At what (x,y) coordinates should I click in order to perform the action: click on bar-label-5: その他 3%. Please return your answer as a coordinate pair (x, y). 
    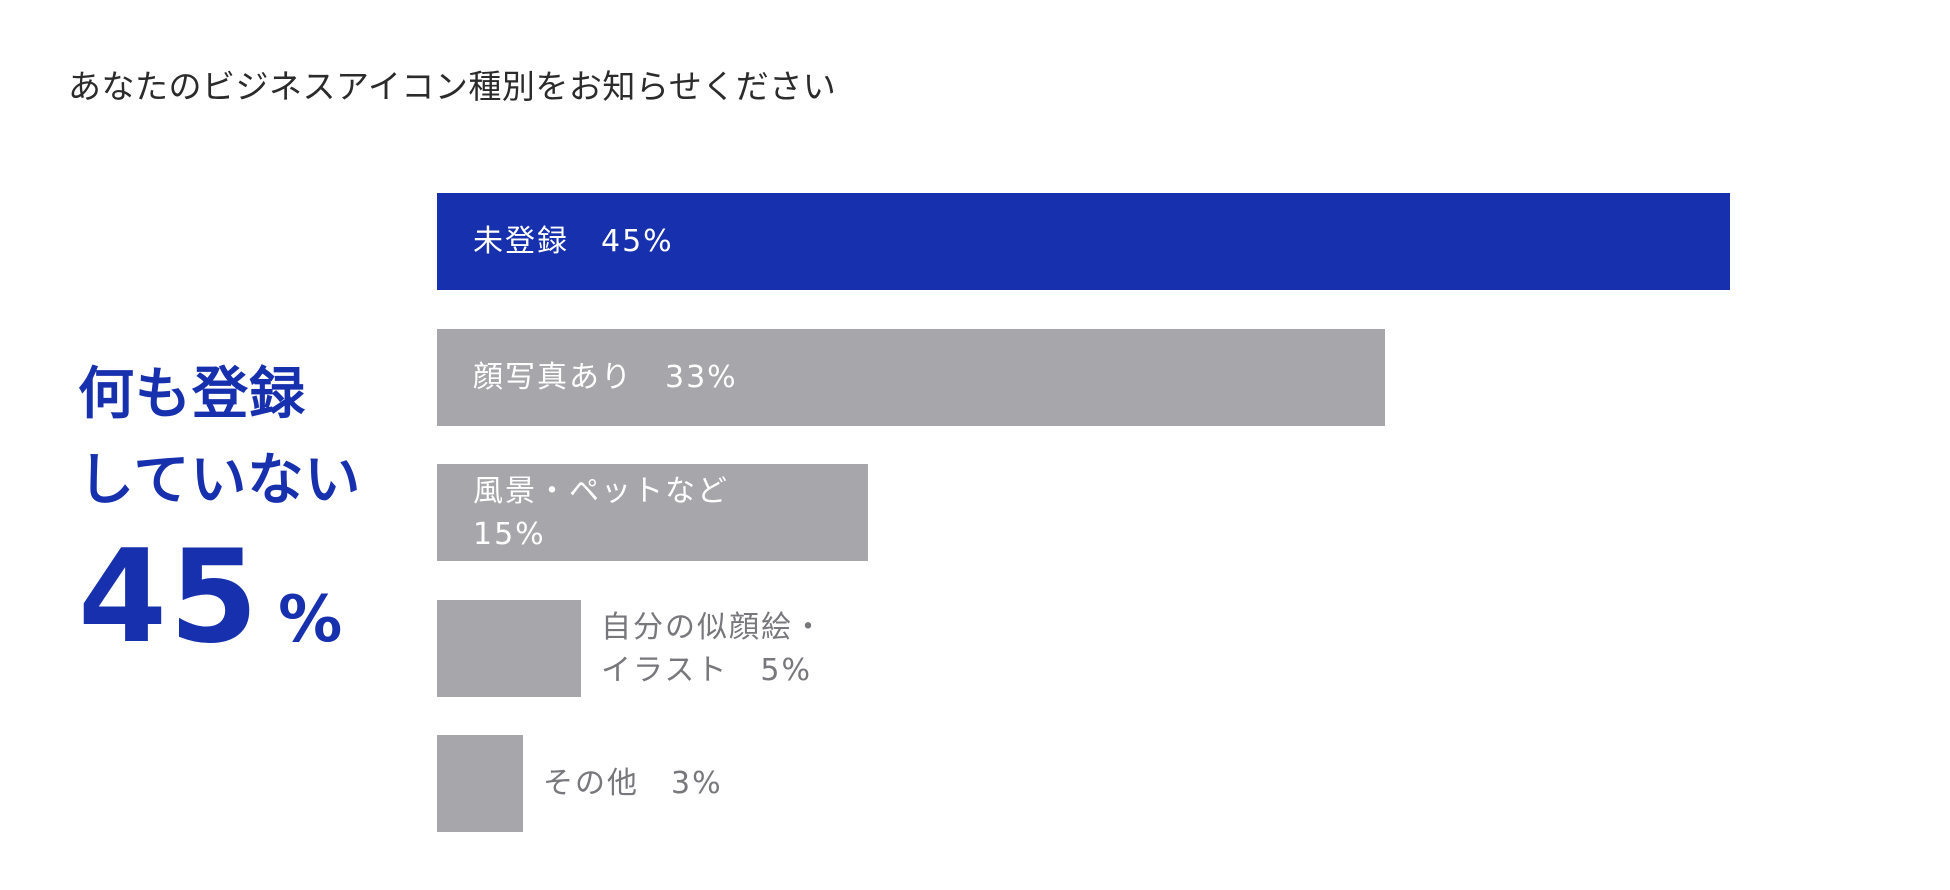
    Looking at the image, I should click on (633, 783).